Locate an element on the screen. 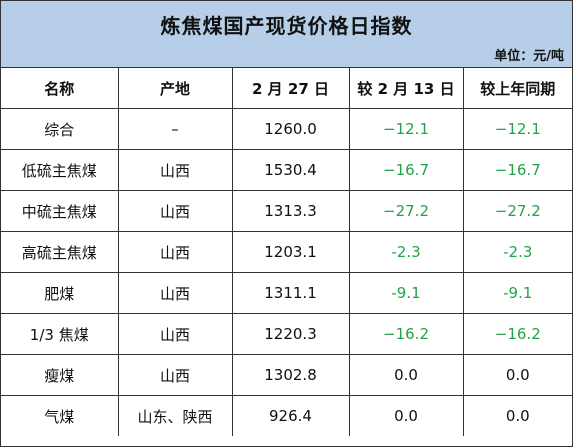  cell-price: 1311.1 is located at coordinates (290, 293).